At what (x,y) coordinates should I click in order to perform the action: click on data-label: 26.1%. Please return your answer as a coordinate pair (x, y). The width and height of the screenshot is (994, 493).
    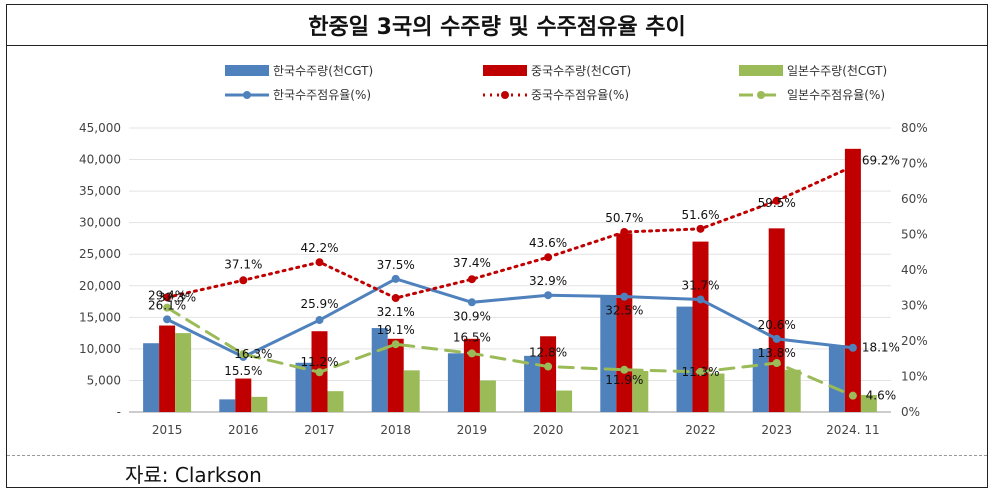
    Looking at the image, I should click on (167, 305).